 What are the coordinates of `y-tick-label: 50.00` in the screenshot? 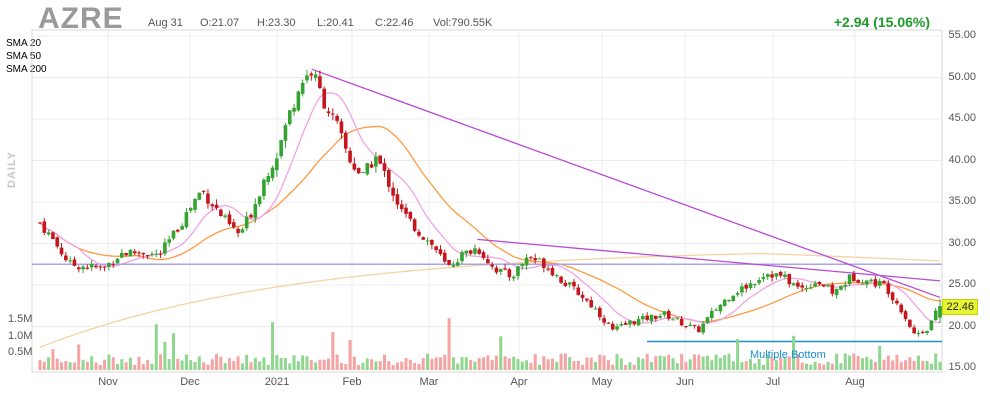 It's located at (962, 76).